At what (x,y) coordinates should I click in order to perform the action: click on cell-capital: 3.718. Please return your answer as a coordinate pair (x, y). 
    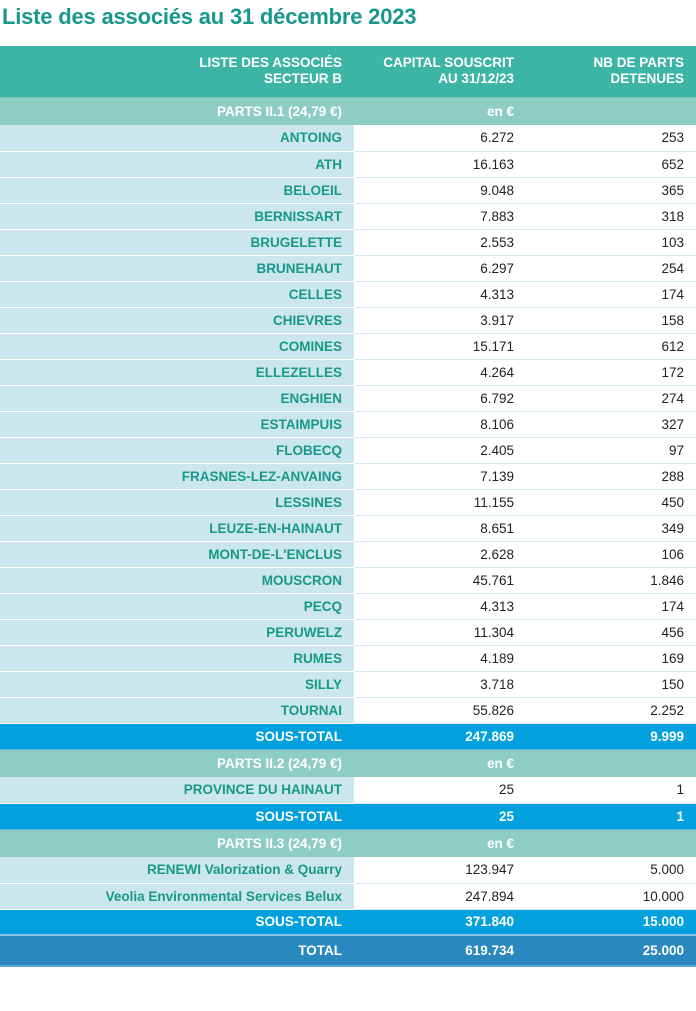
    Looking at the image, I should click on (440, 684).